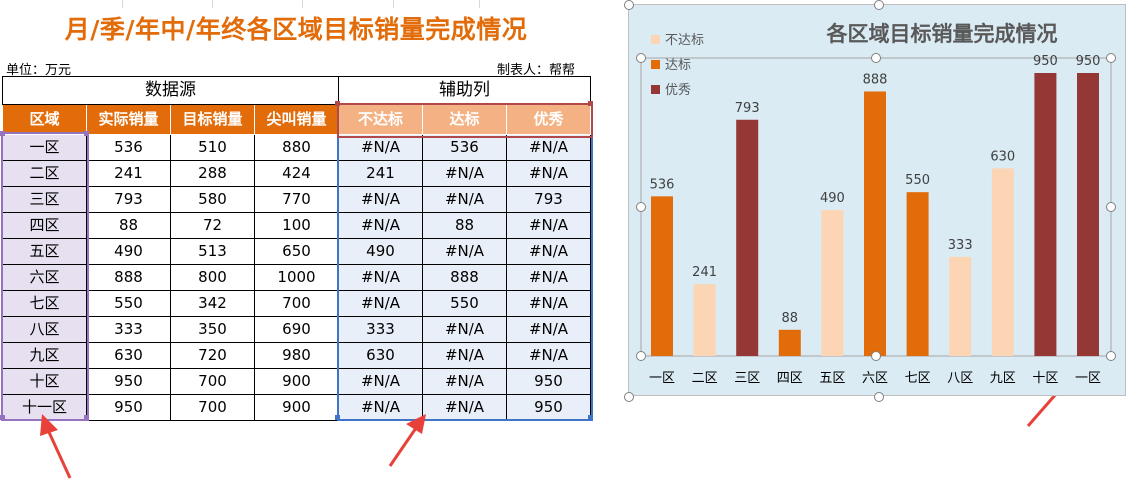 This screenshot has width=1126, height=501. What do you see at coordinates (464, 90) in the screenshot?
I see `section-aux-header: 辅助列` at bounding box center [464, 90].